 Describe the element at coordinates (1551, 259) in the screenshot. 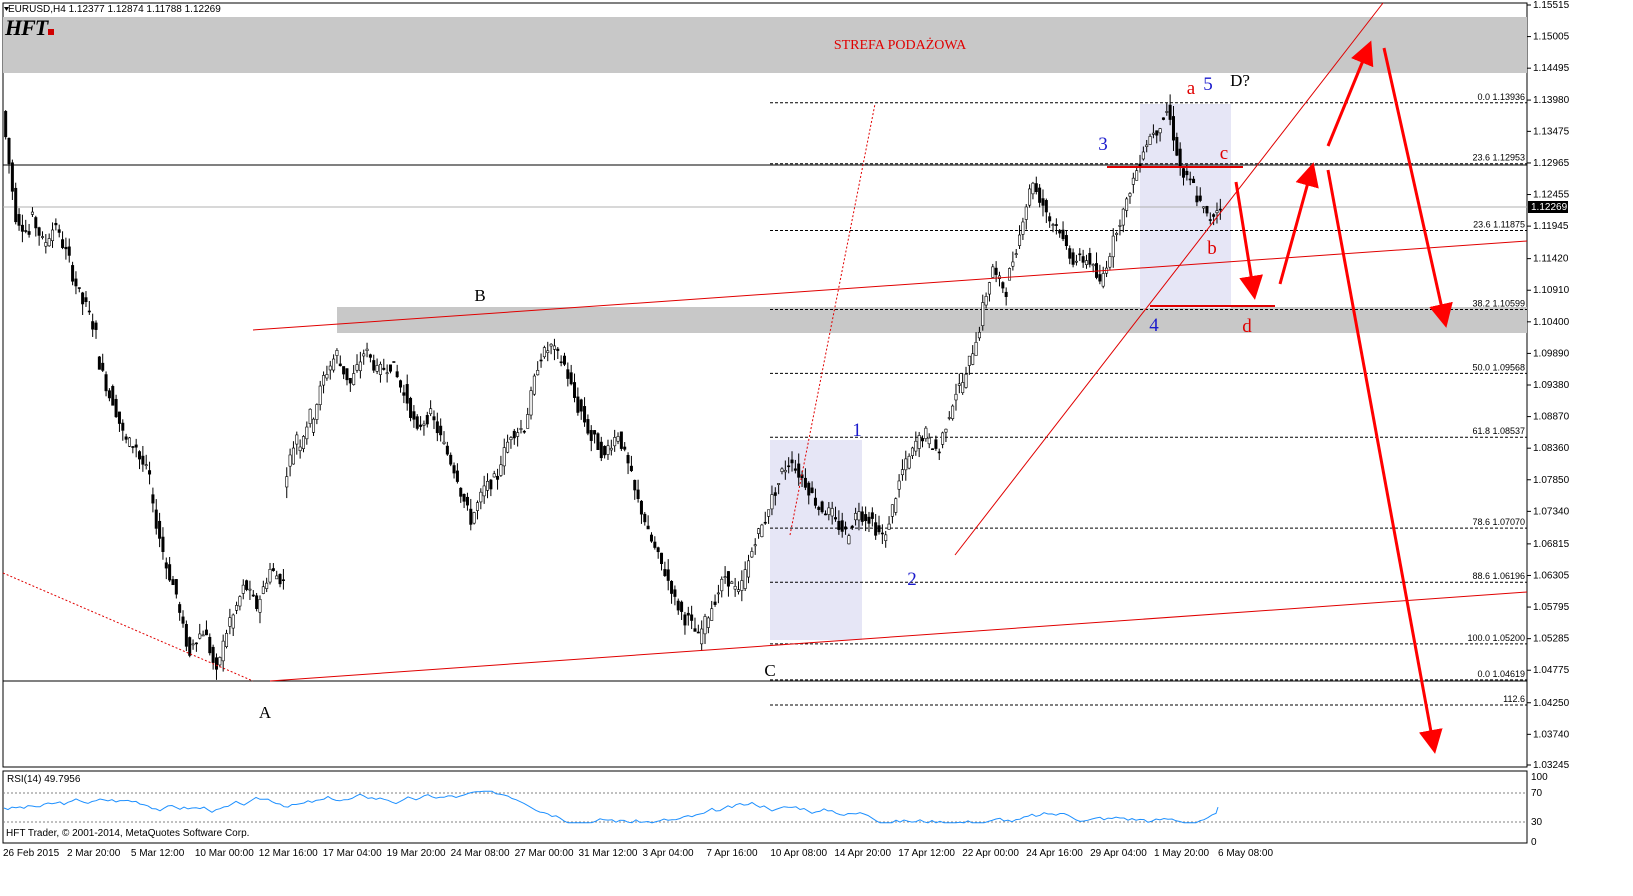

I see `price-tick-label: 1.11420` at that location.